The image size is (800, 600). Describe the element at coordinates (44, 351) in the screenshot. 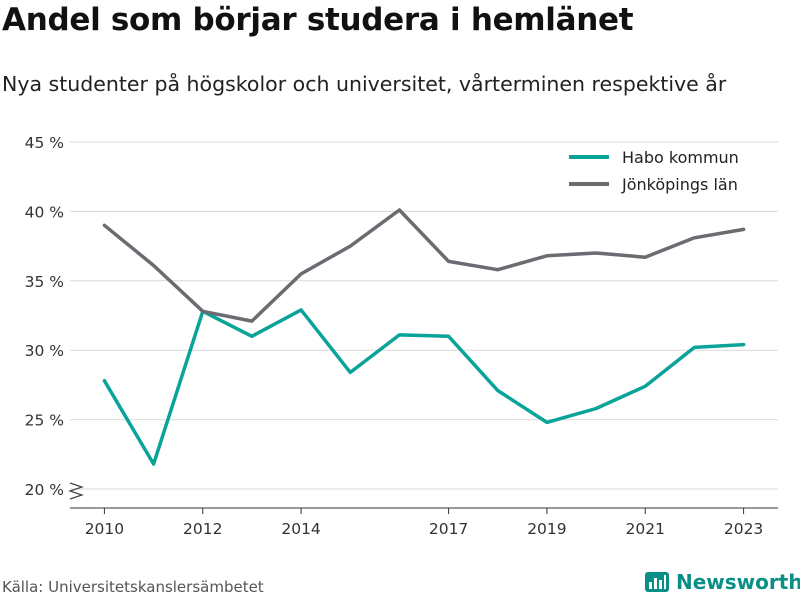

I see `y-tick-label: 30 %` at that location.